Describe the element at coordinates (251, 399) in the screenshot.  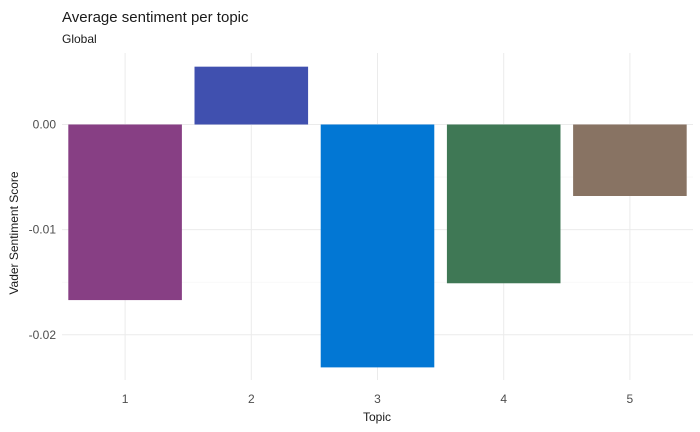
I see `x-tick-label: 2` at that location.